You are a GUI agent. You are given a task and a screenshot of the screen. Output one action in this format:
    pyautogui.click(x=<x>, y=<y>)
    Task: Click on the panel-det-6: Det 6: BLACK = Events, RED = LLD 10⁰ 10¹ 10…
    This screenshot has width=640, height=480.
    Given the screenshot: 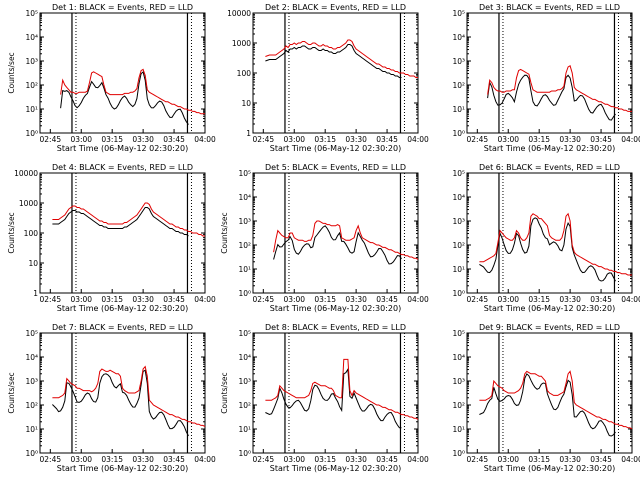 What is the action you would take?
    pyautogui.click(x=546, y=238)
    